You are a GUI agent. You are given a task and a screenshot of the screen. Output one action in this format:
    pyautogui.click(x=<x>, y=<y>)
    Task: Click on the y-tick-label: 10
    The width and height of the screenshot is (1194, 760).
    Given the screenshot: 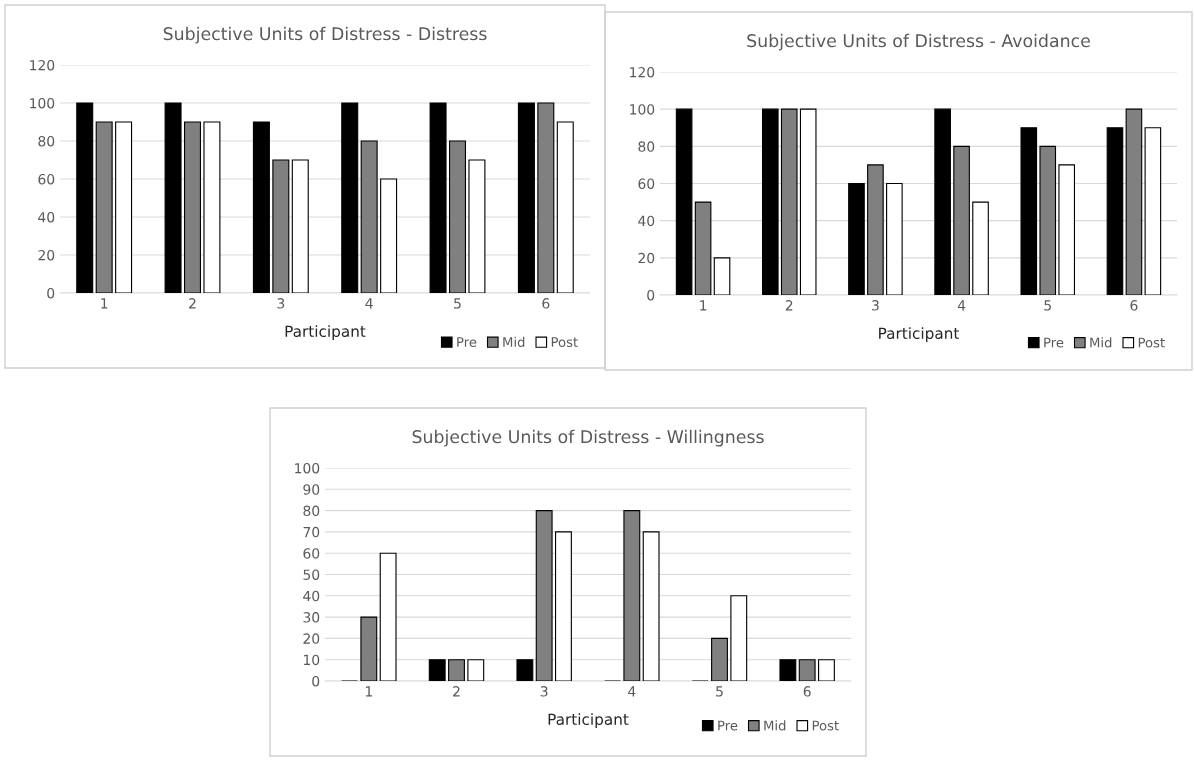 What is the action you would take?
    pyautogui.click(x=311, y=660)
    